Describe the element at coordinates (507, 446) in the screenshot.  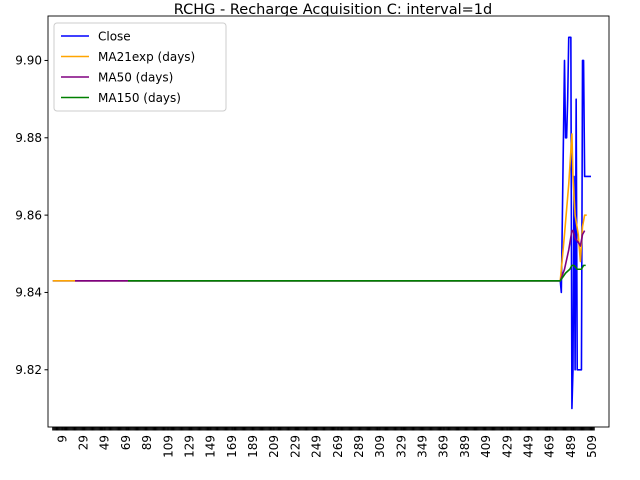
I see `x-tick-label: 429` at that location.